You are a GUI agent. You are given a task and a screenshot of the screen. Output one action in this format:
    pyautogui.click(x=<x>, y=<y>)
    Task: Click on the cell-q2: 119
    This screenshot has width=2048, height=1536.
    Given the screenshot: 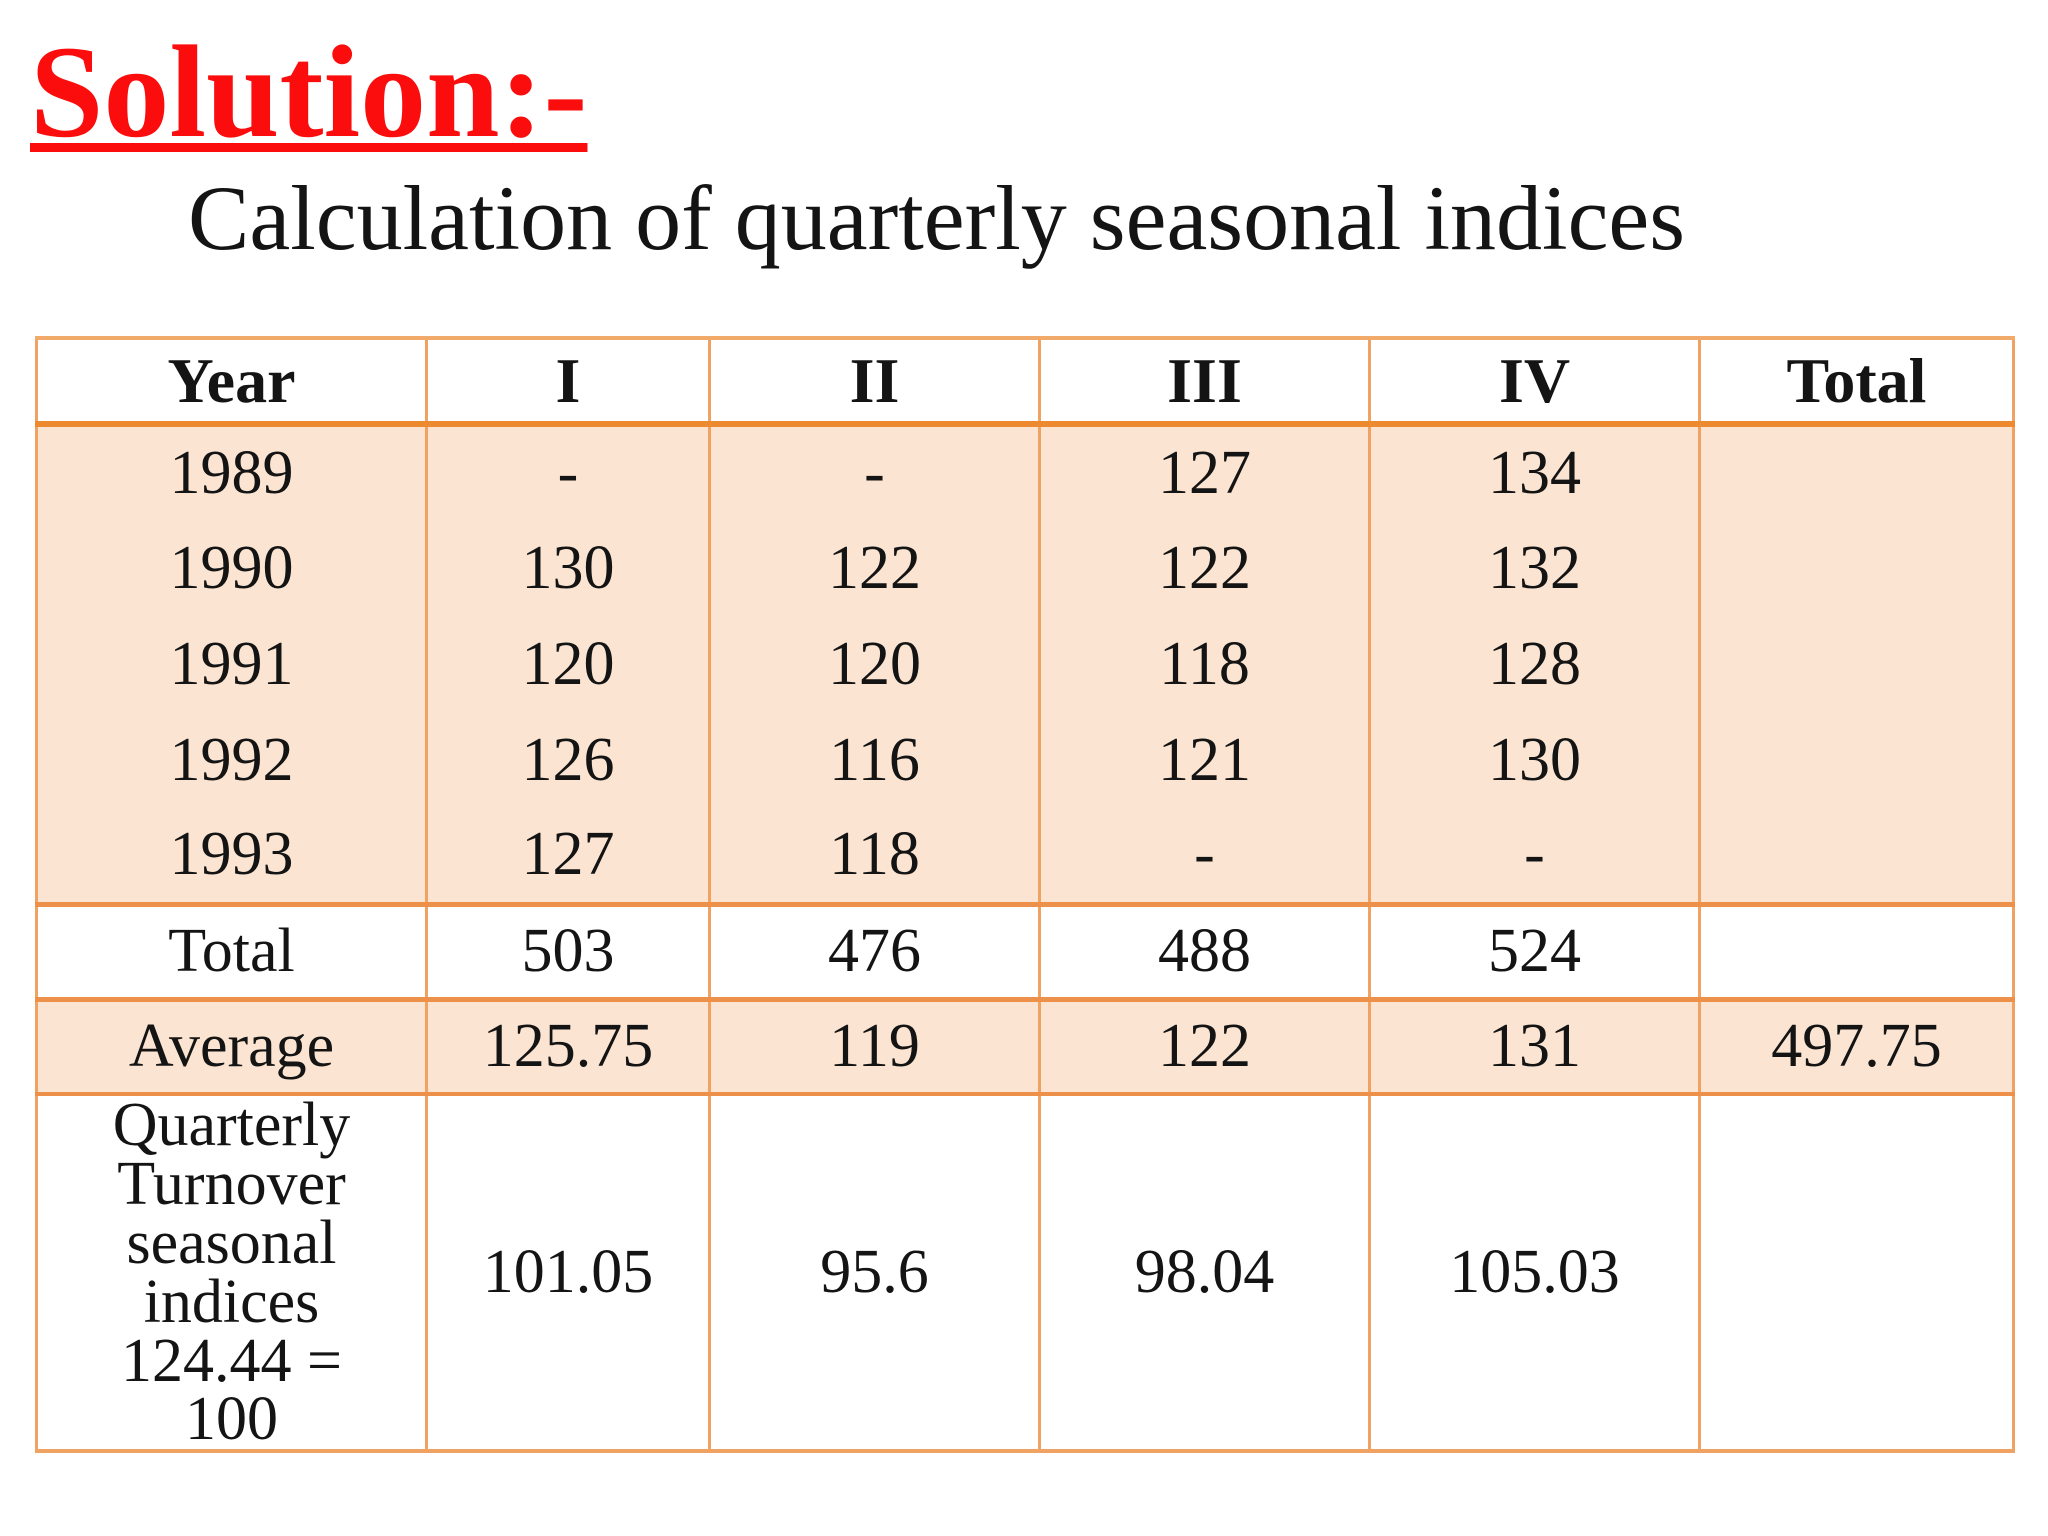 What is the action you would take?
    pyautogui.click(x=874, y=1047)
    